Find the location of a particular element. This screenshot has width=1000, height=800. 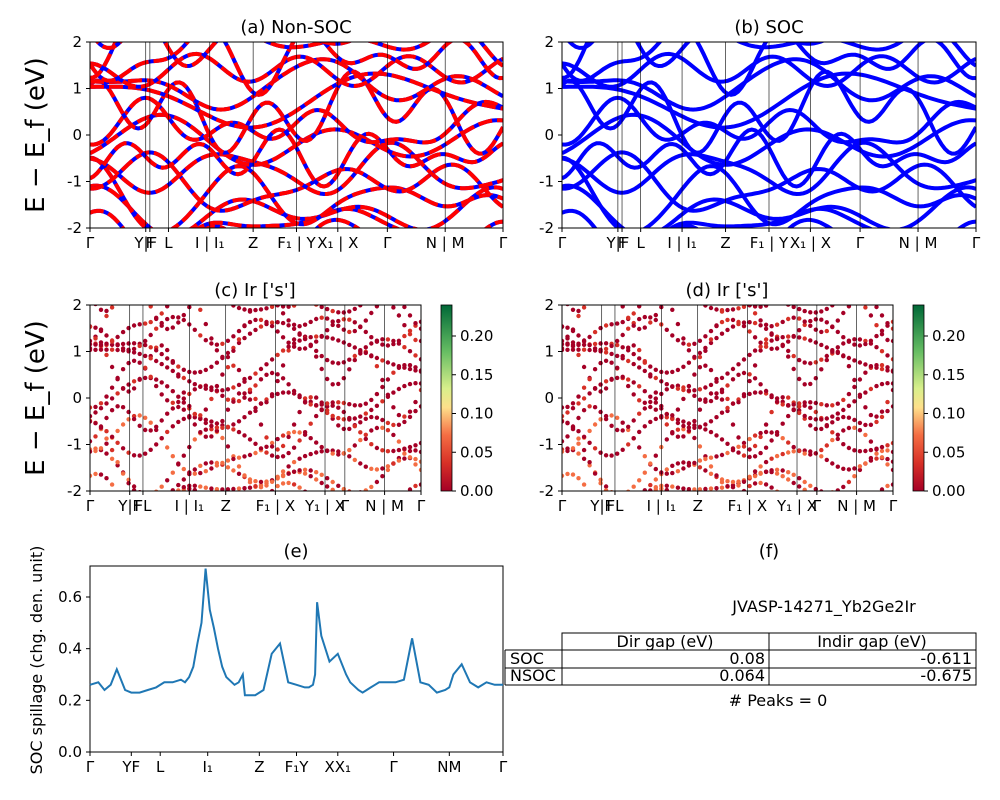

x-tick-label: Γ is located at coordinates (90, 506).